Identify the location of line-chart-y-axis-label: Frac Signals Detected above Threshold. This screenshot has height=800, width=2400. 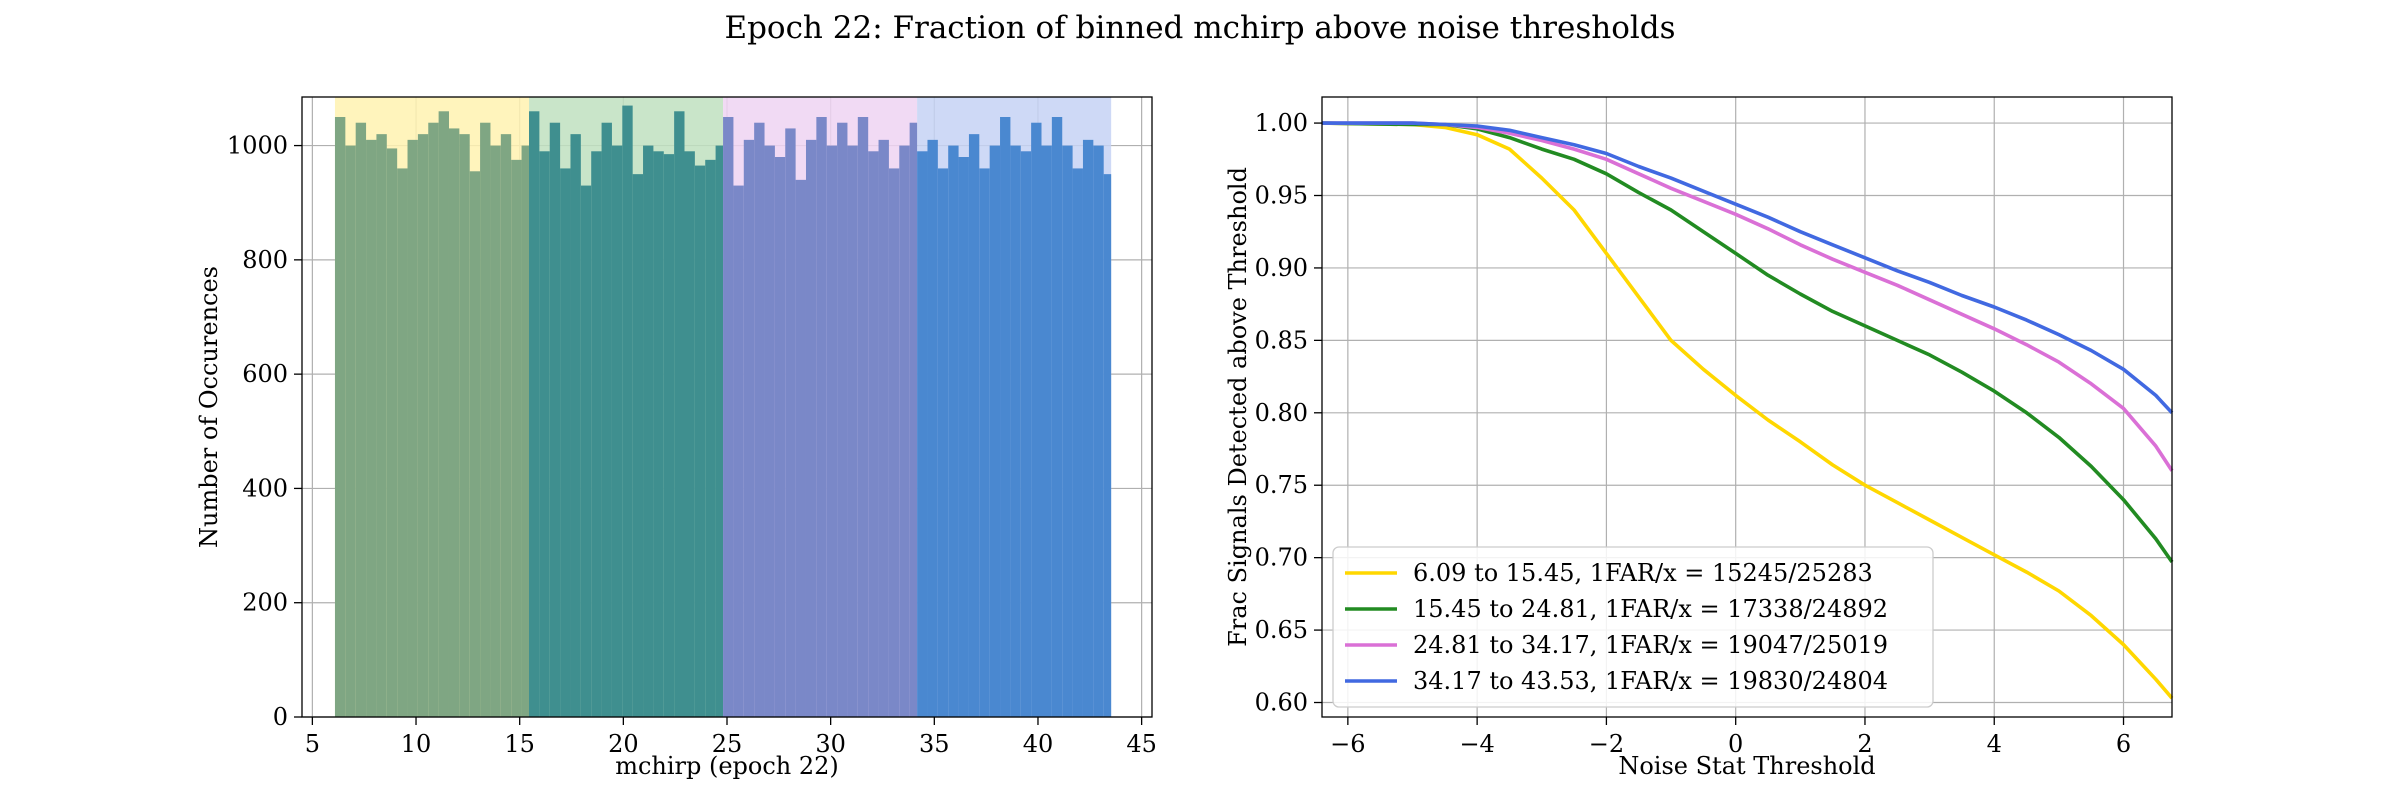
(1238, 407).